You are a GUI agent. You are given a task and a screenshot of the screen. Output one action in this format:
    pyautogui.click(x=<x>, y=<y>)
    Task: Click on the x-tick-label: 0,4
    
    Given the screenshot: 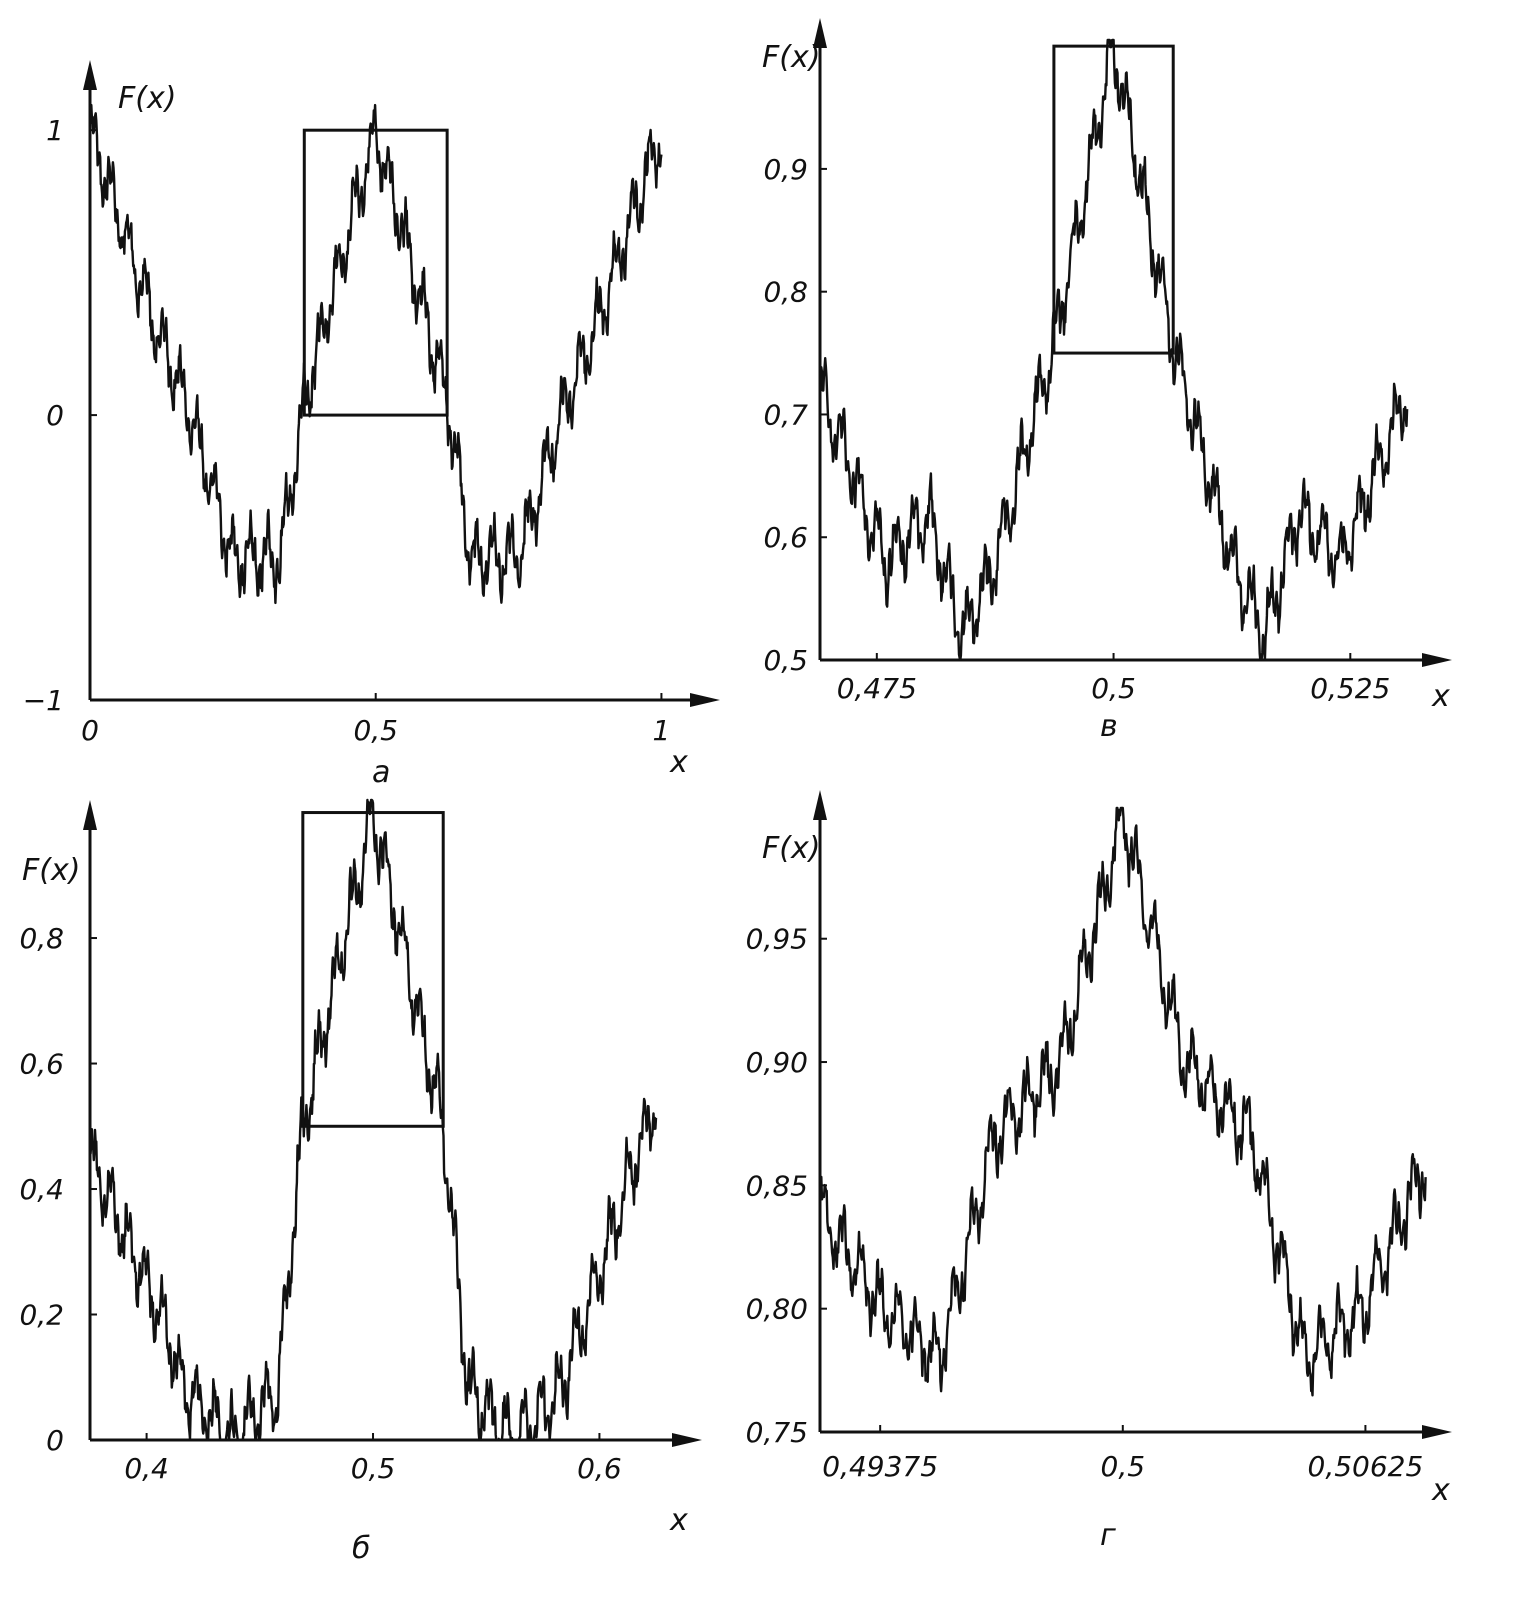 What is the action you would take?
    pyautogui.click(x=146, y=1468)
    